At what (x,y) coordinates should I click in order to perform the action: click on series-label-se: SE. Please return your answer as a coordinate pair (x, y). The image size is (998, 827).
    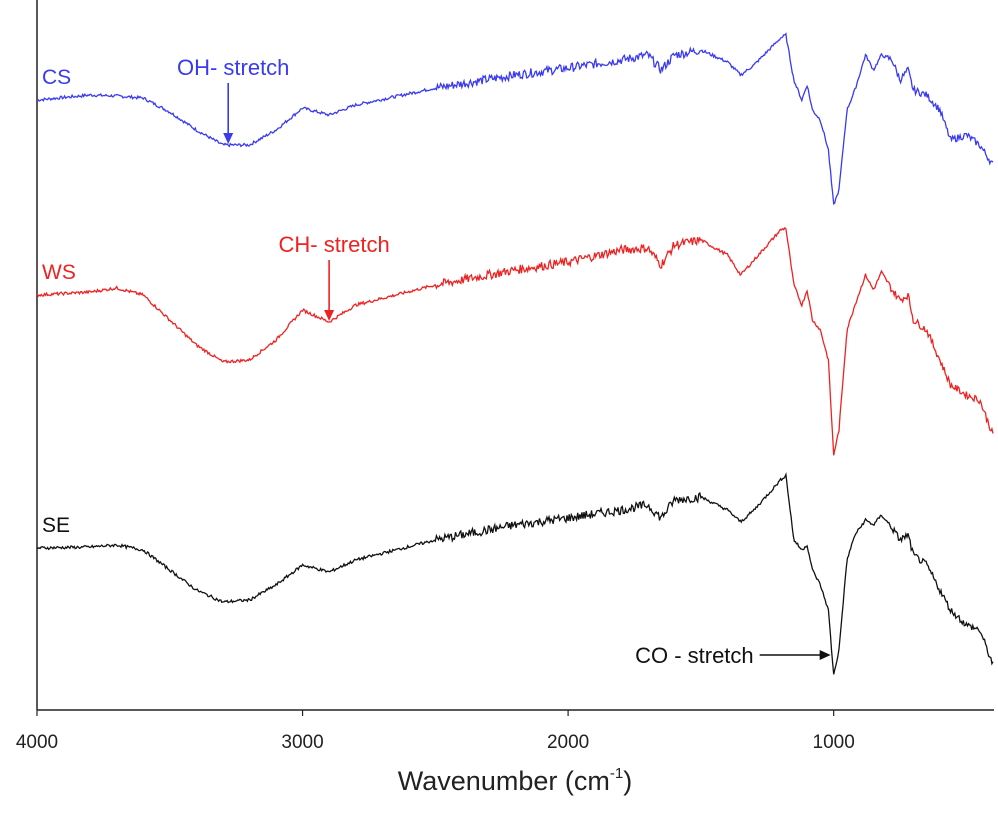
    Looking at the image, I should click on (56, 525).